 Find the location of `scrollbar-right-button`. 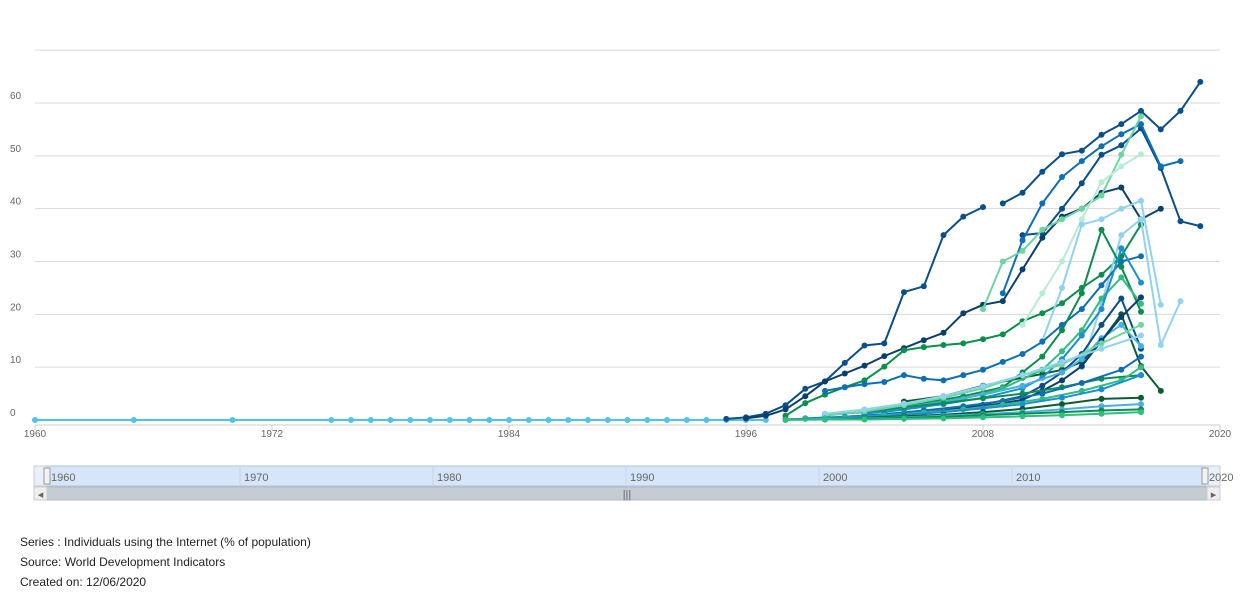

scrollbar-right-button is located at coordinates (1213, 493).